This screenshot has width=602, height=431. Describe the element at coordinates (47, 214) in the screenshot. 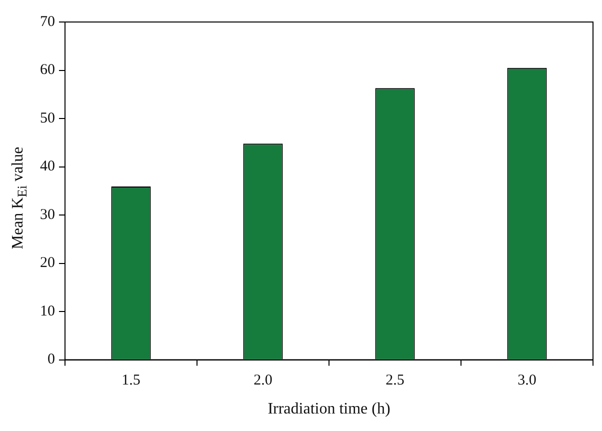

I see `y-tick-label: 30` at that location.